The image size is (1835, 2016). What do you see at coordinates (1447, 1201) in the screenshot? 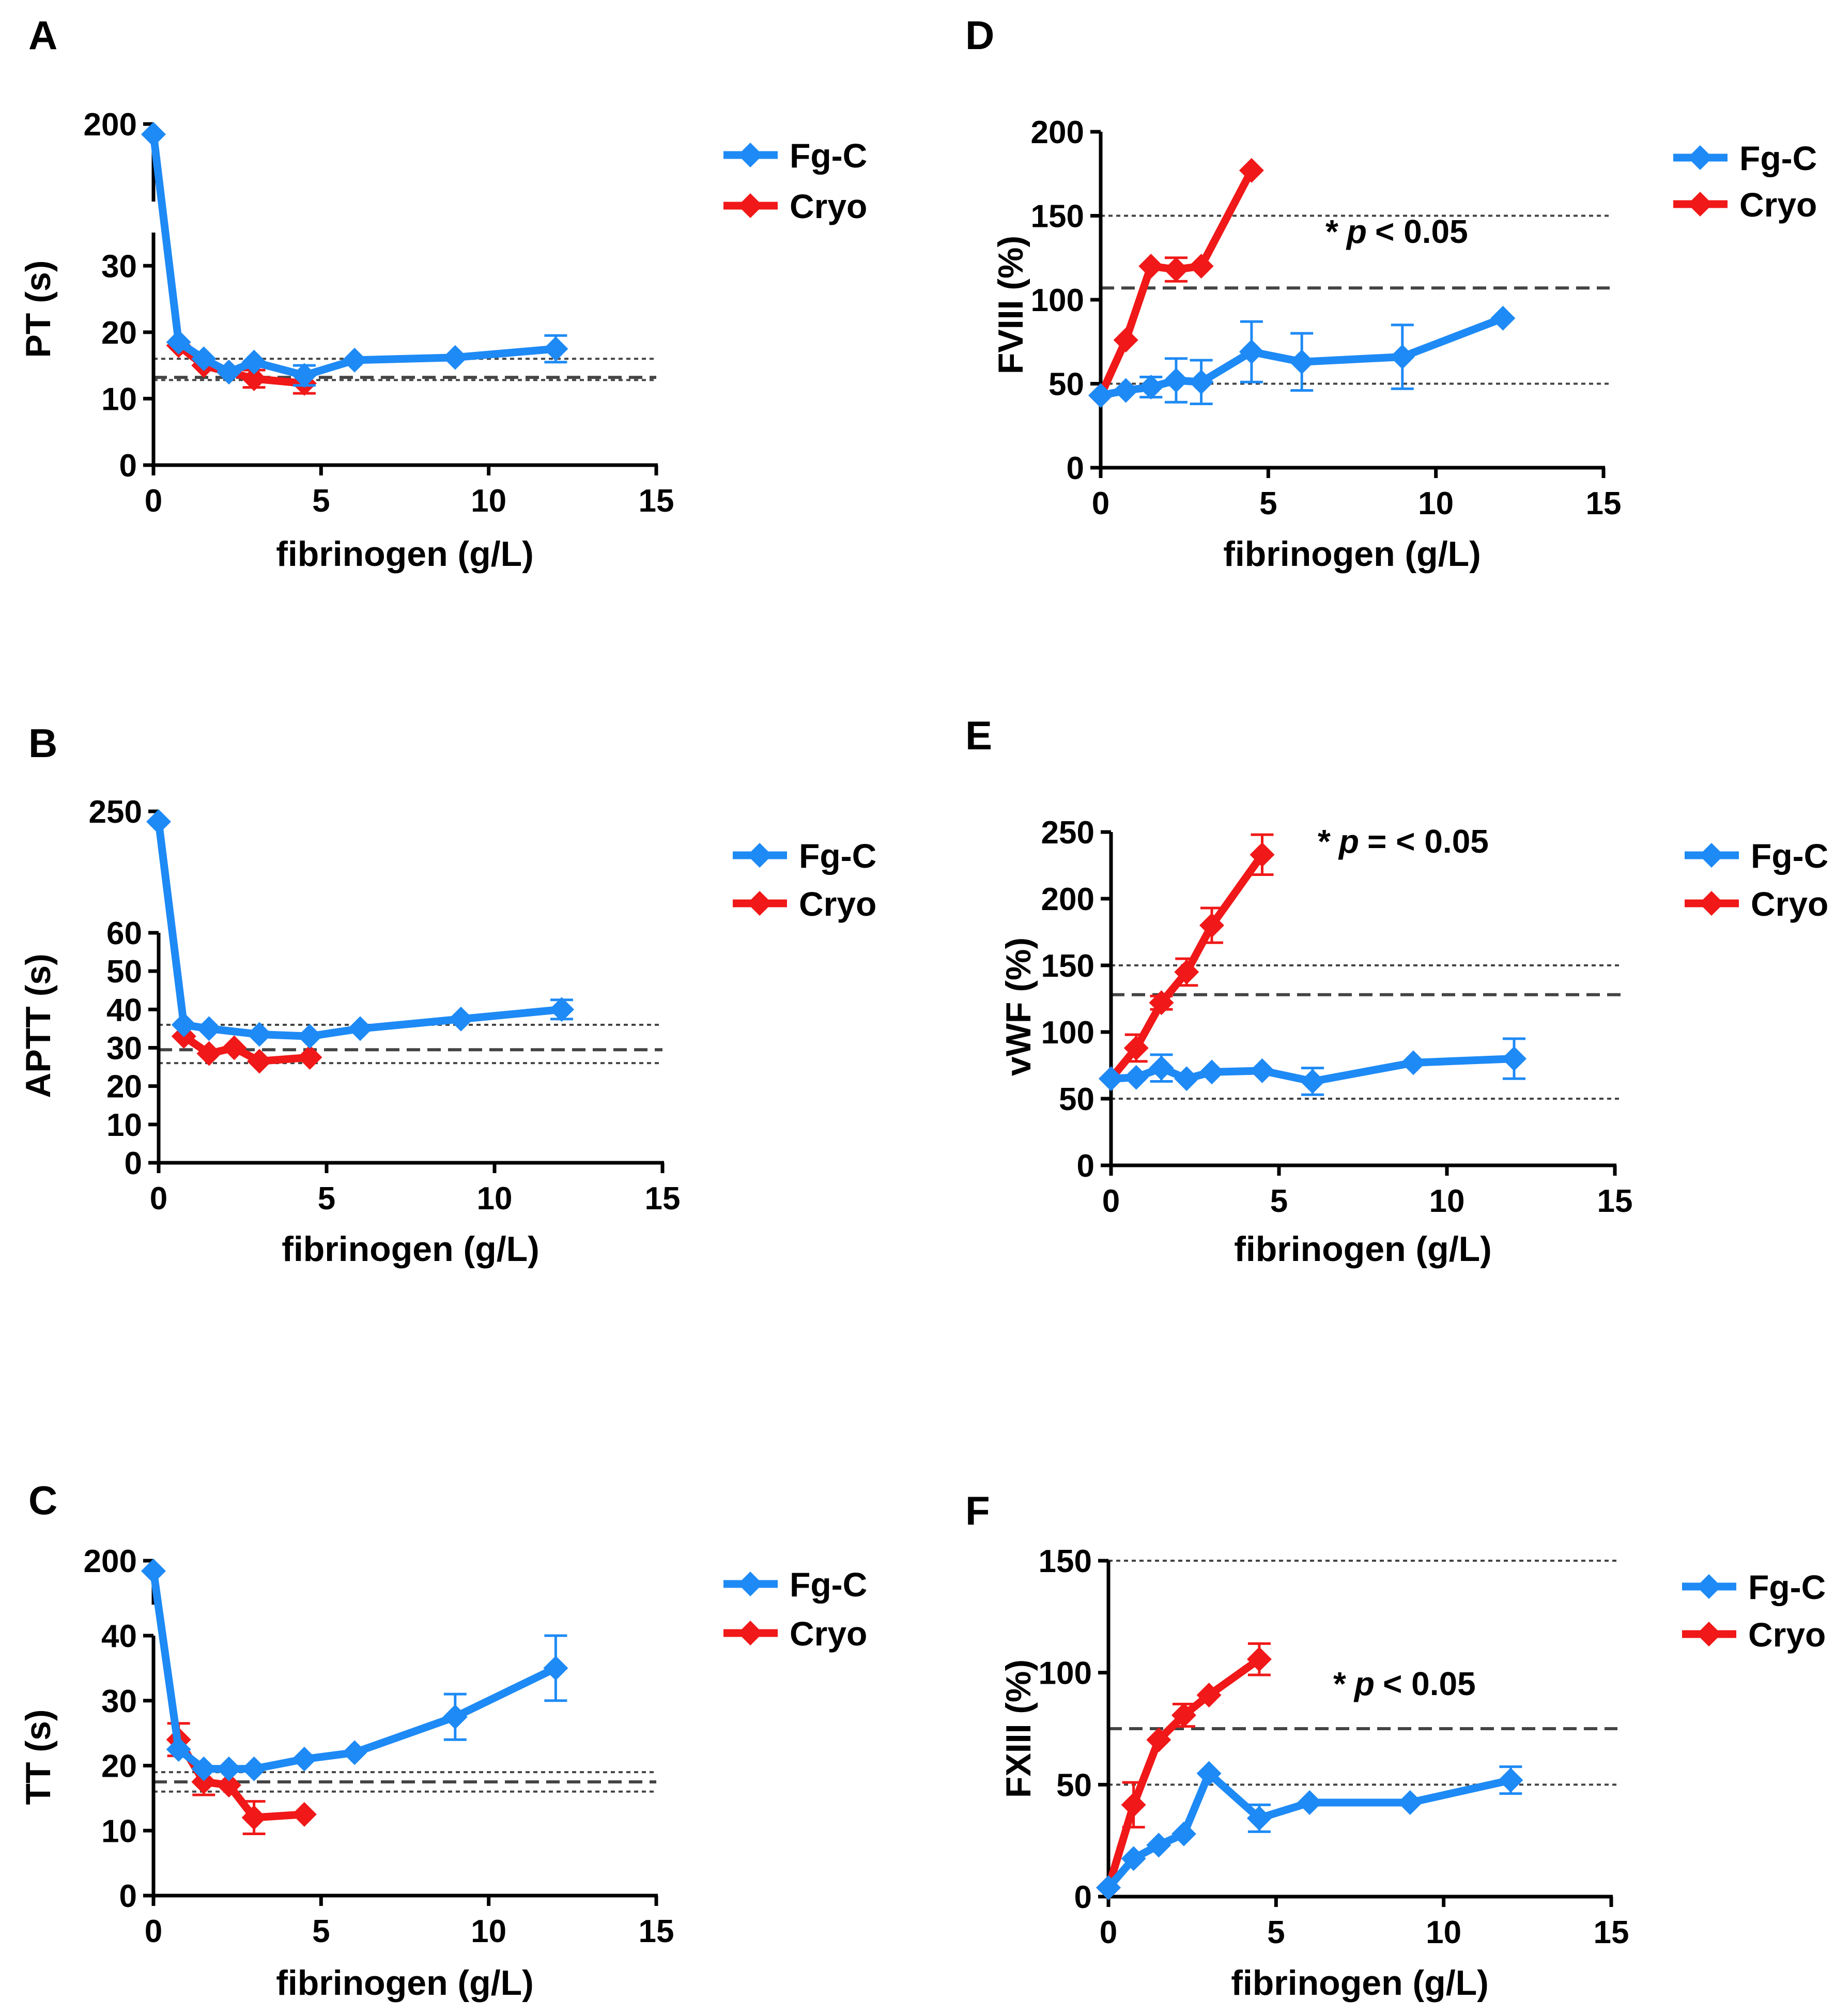
I see `x-tick-label: 10` at bounding box center [1447, 1201].